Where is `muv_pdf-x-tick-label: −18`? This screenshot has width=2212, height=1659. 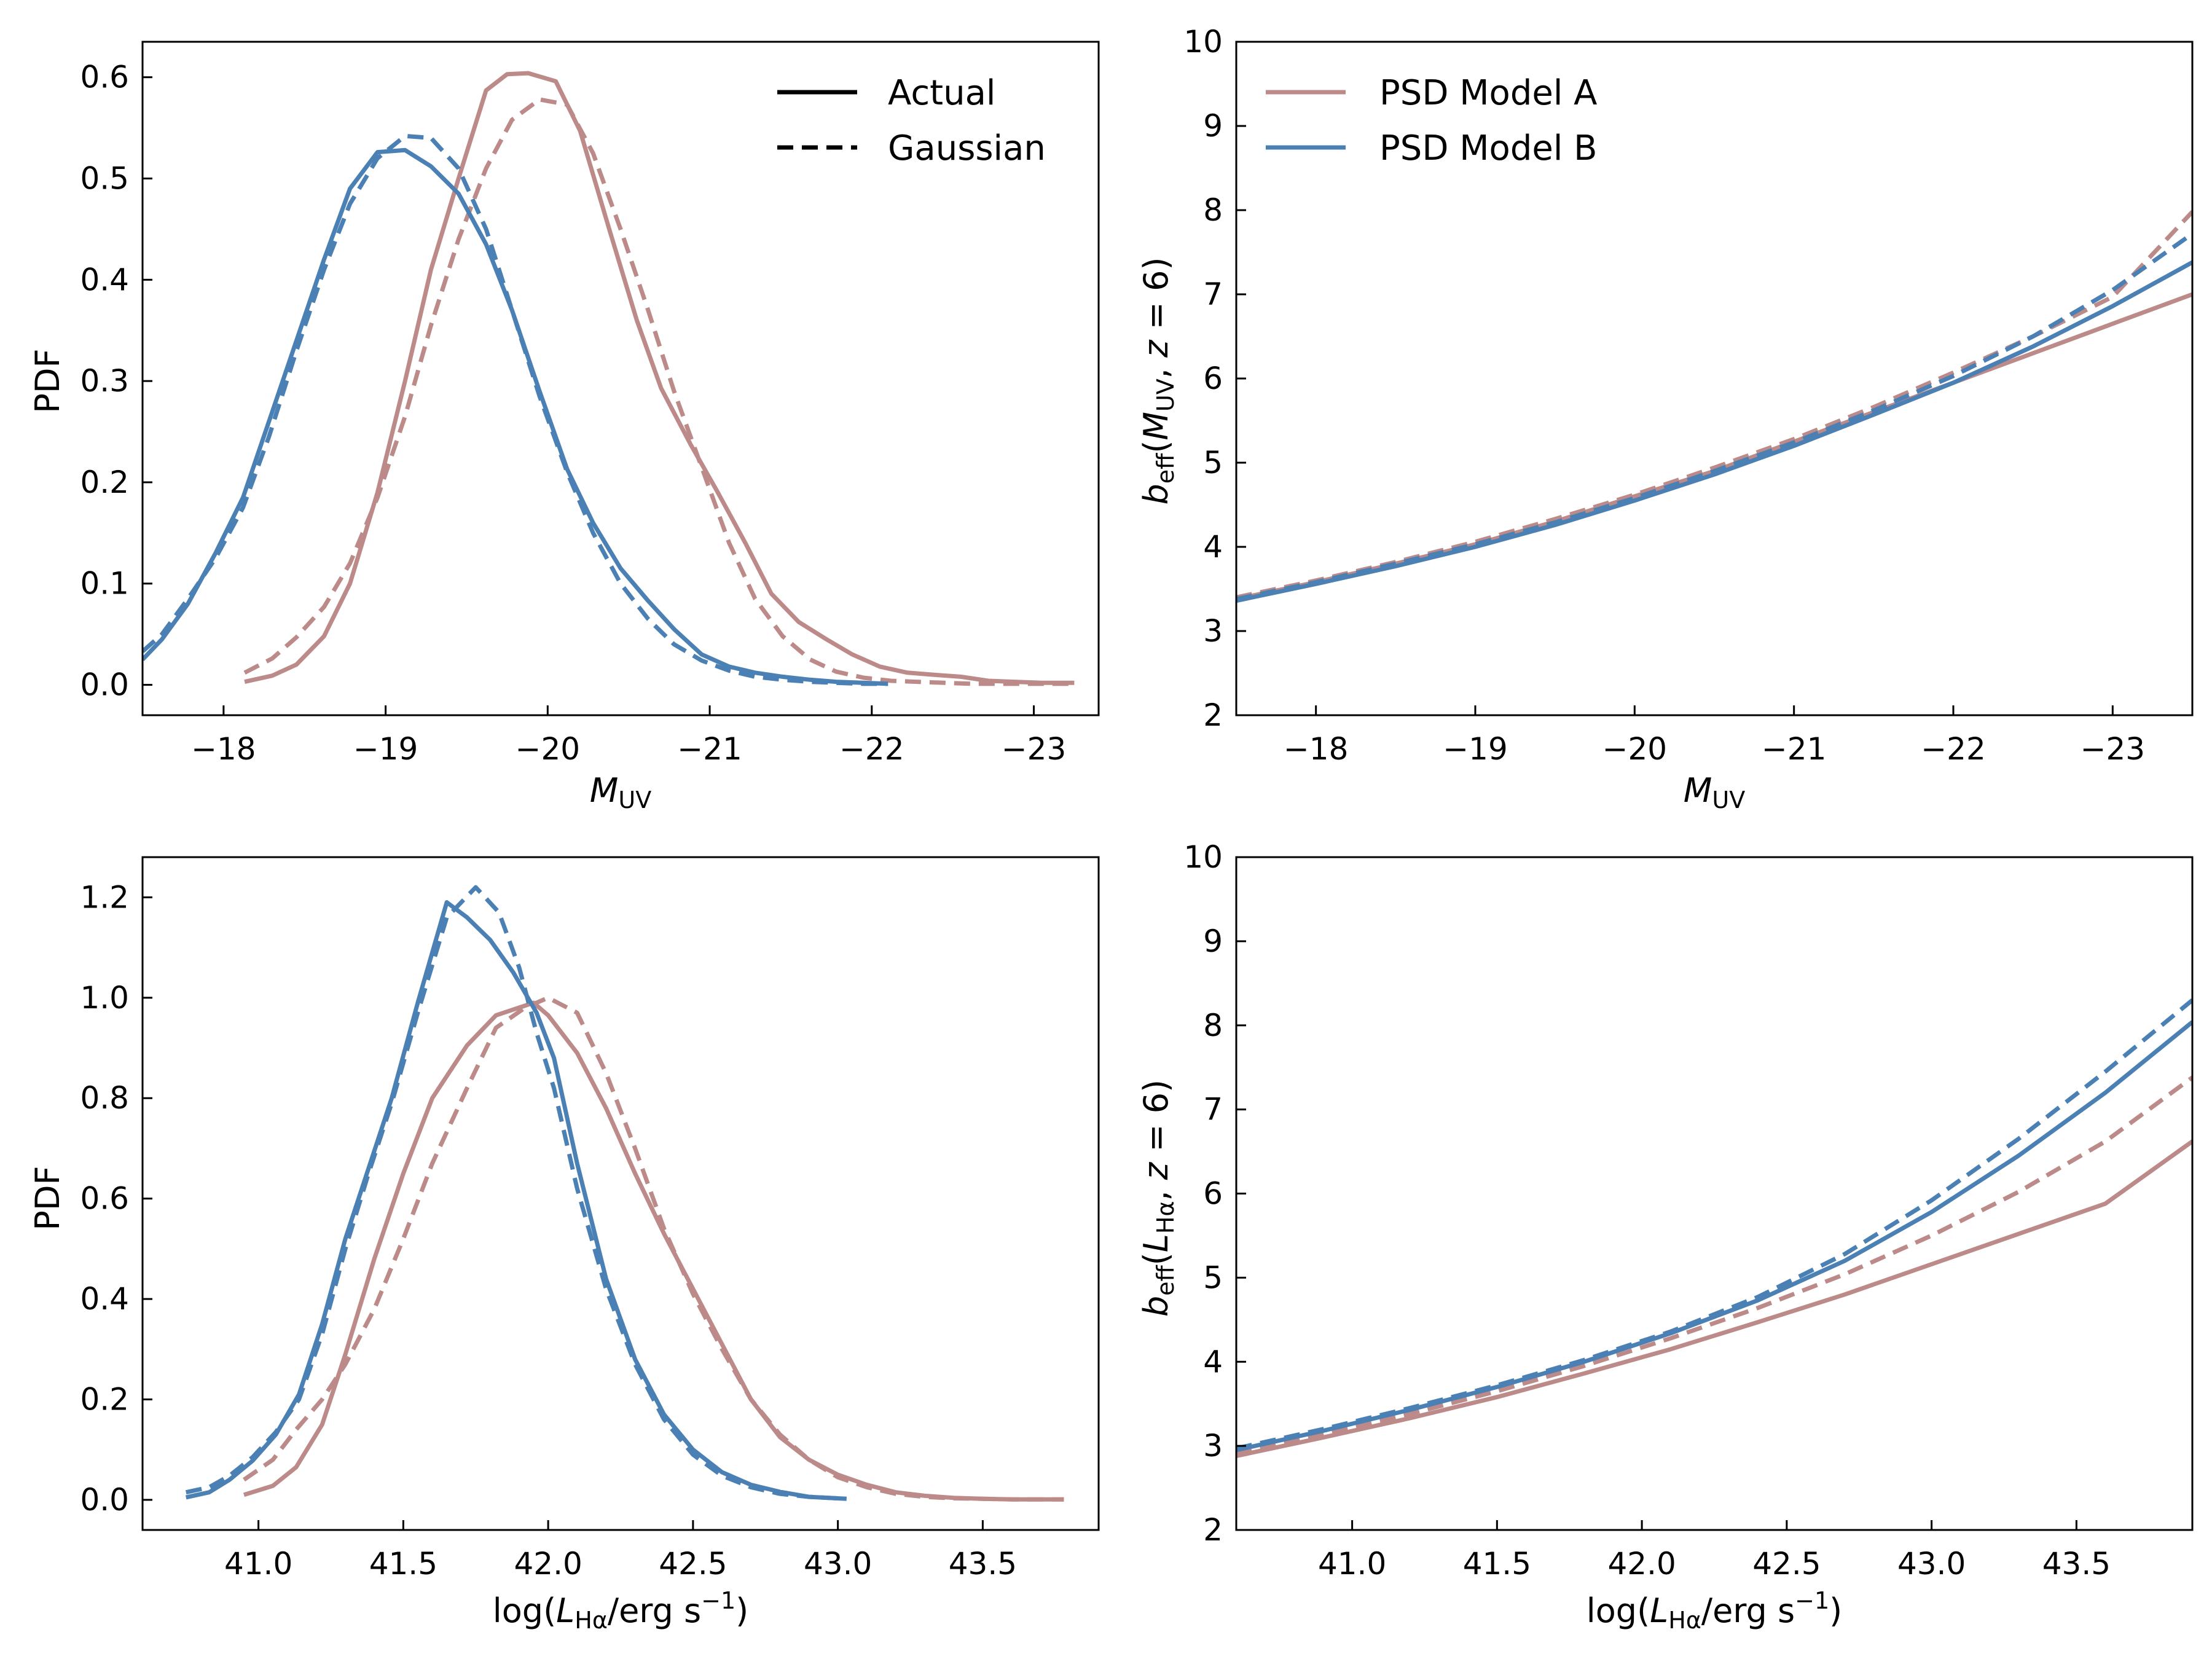 muv_pdf-x-tick-label: −18 is located at coordinates (223, 749).